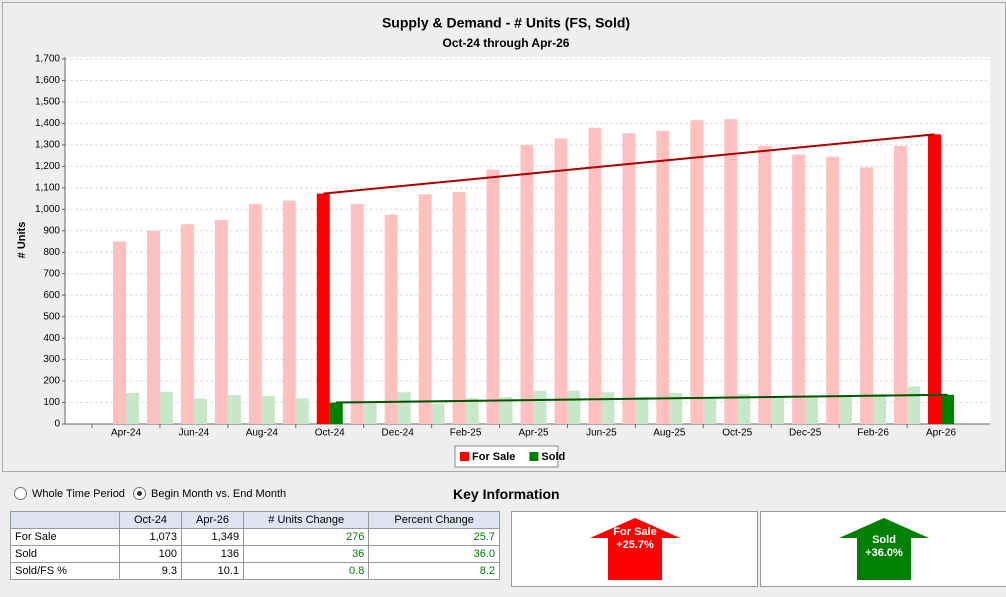  Describe the element at coordinates (150, 571) in the screenshot. I see `table-cell: 9.3` at that location.